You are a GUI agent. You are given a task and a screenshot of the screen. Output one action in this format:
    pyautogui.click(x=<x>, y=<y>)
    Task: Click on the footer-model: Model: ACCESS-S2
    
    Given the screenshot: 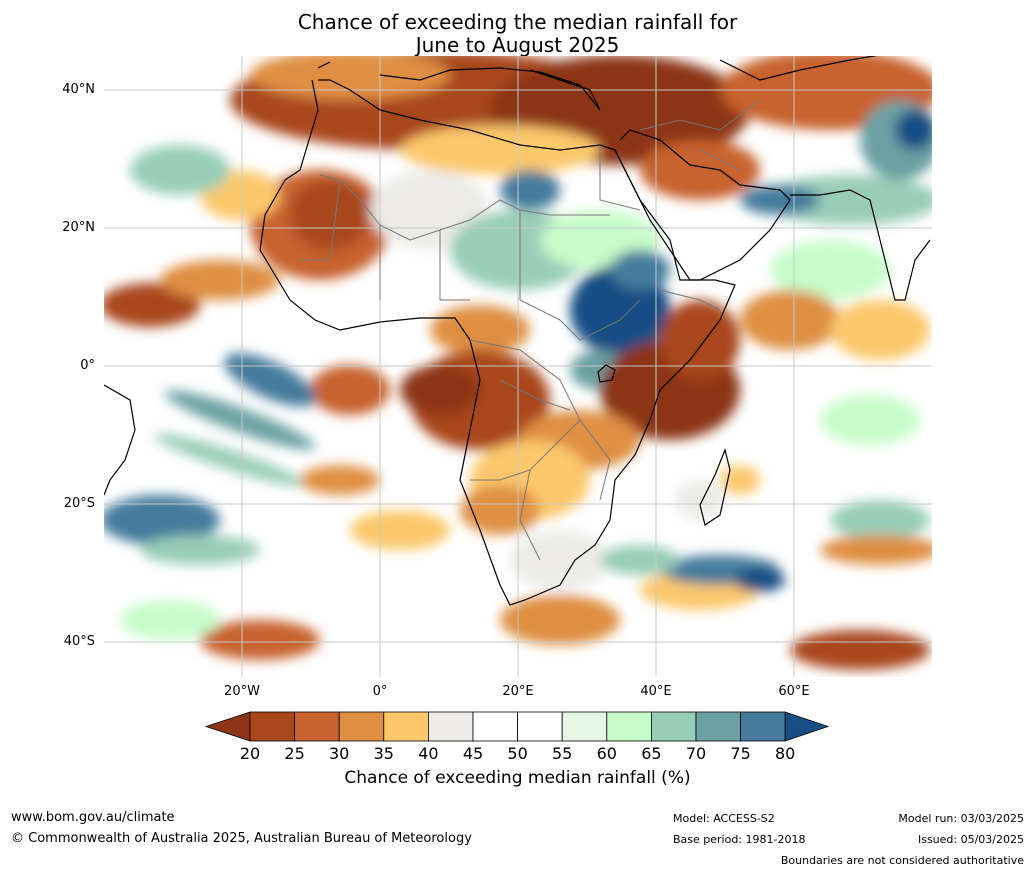 What is the action you would take?
    pyautogui.click(x=724, y=818)
    